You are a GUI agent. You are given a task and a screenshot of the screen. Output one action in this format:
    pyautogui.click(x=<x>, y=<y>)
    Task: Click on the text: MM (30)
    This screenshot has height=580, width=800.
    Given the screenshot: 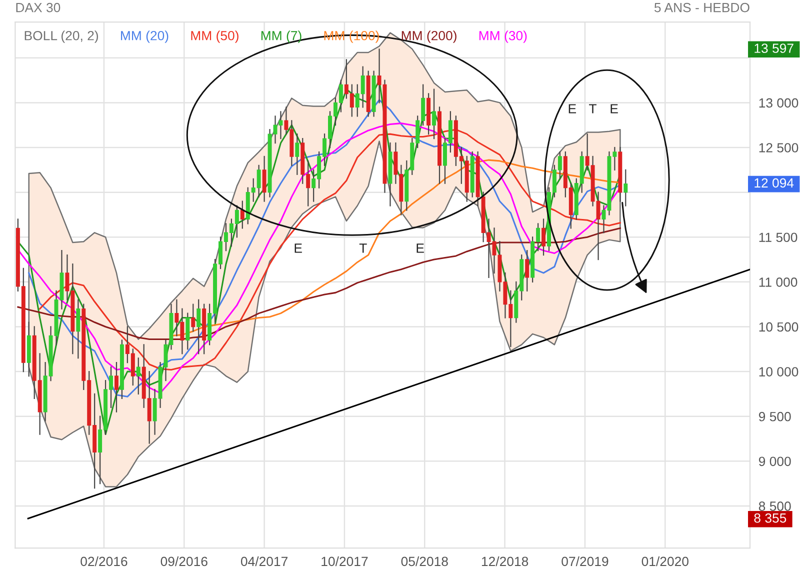 What is the action you would take?
    pyautogui.click(x=503, y=36)
    